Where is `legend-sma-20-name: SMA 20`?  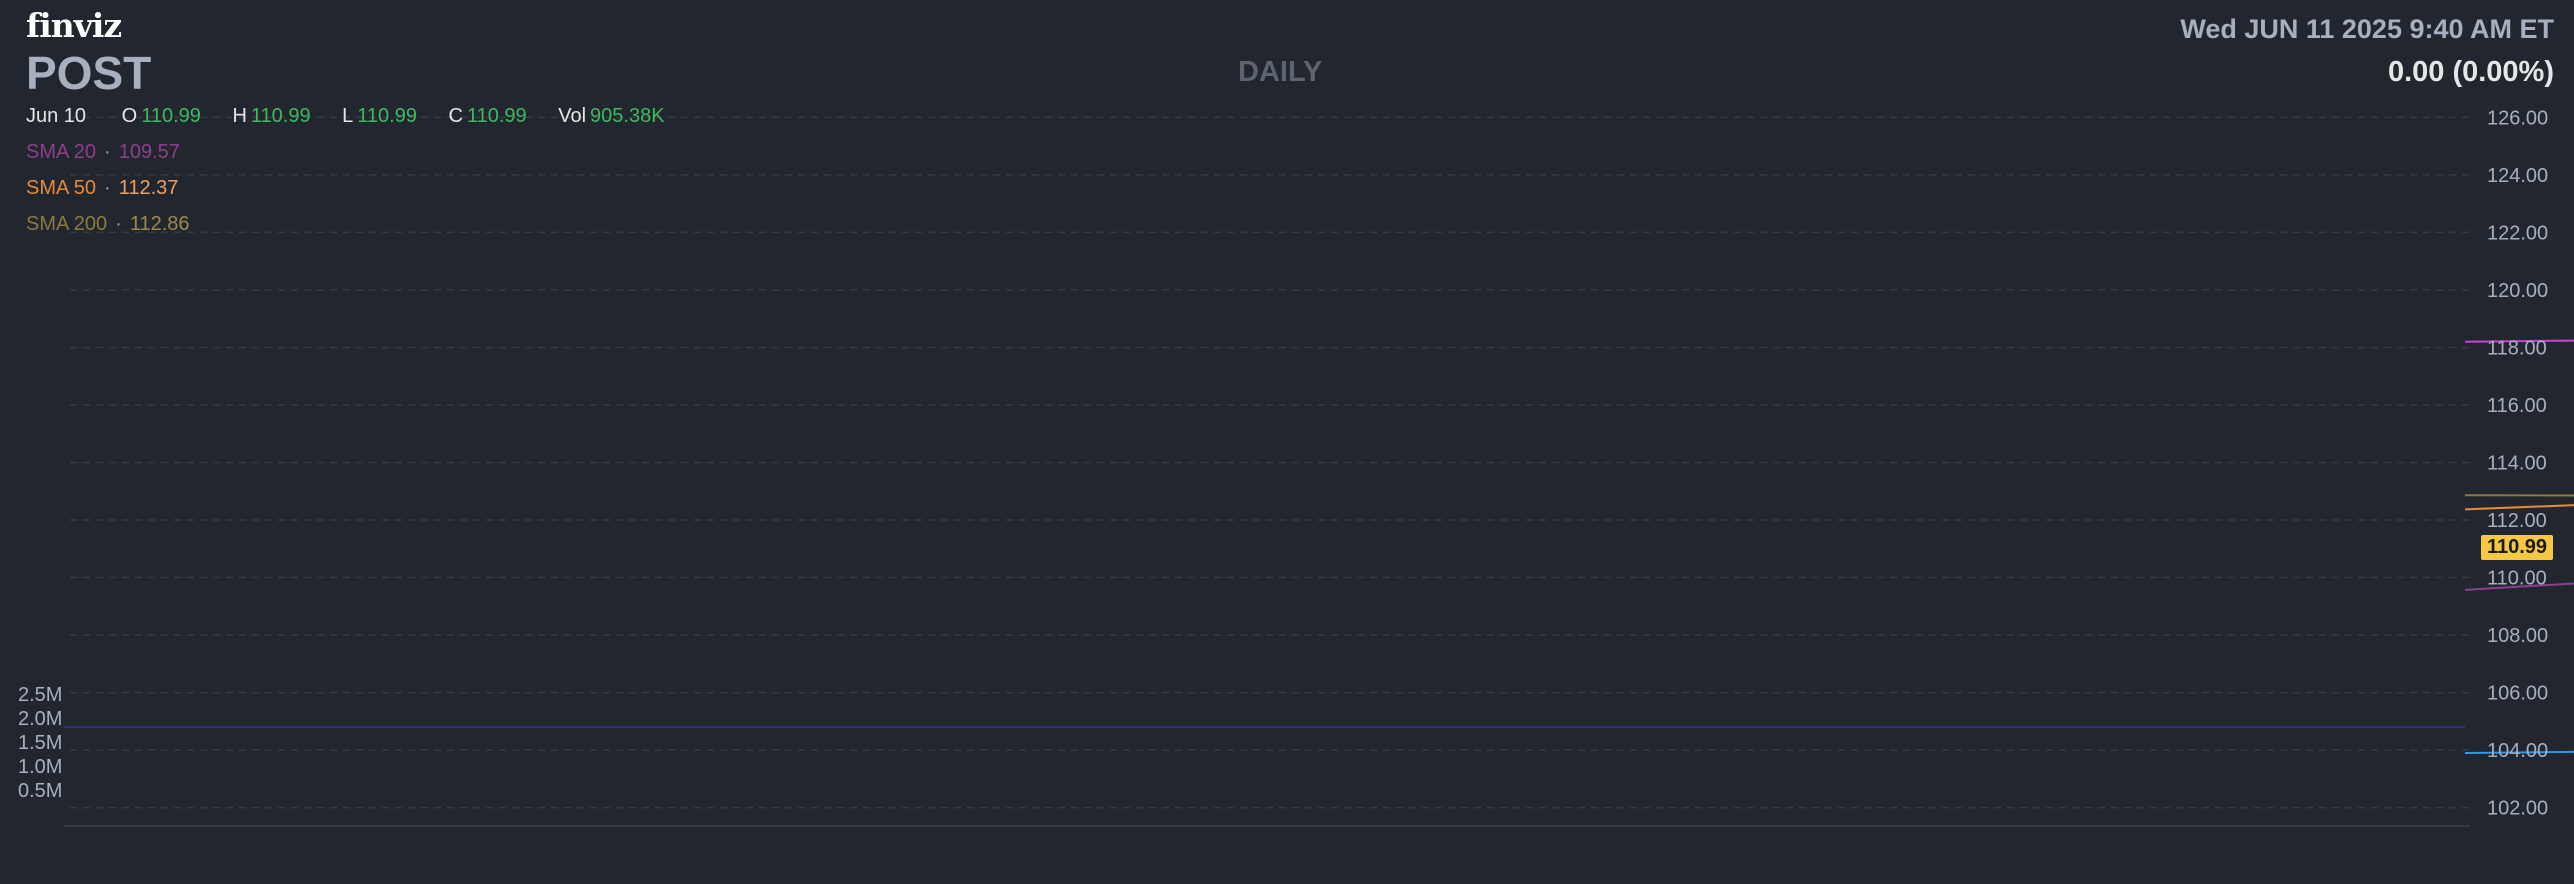 legend-sma-20-name: SMA 20 is located at coordinates (61, 152).